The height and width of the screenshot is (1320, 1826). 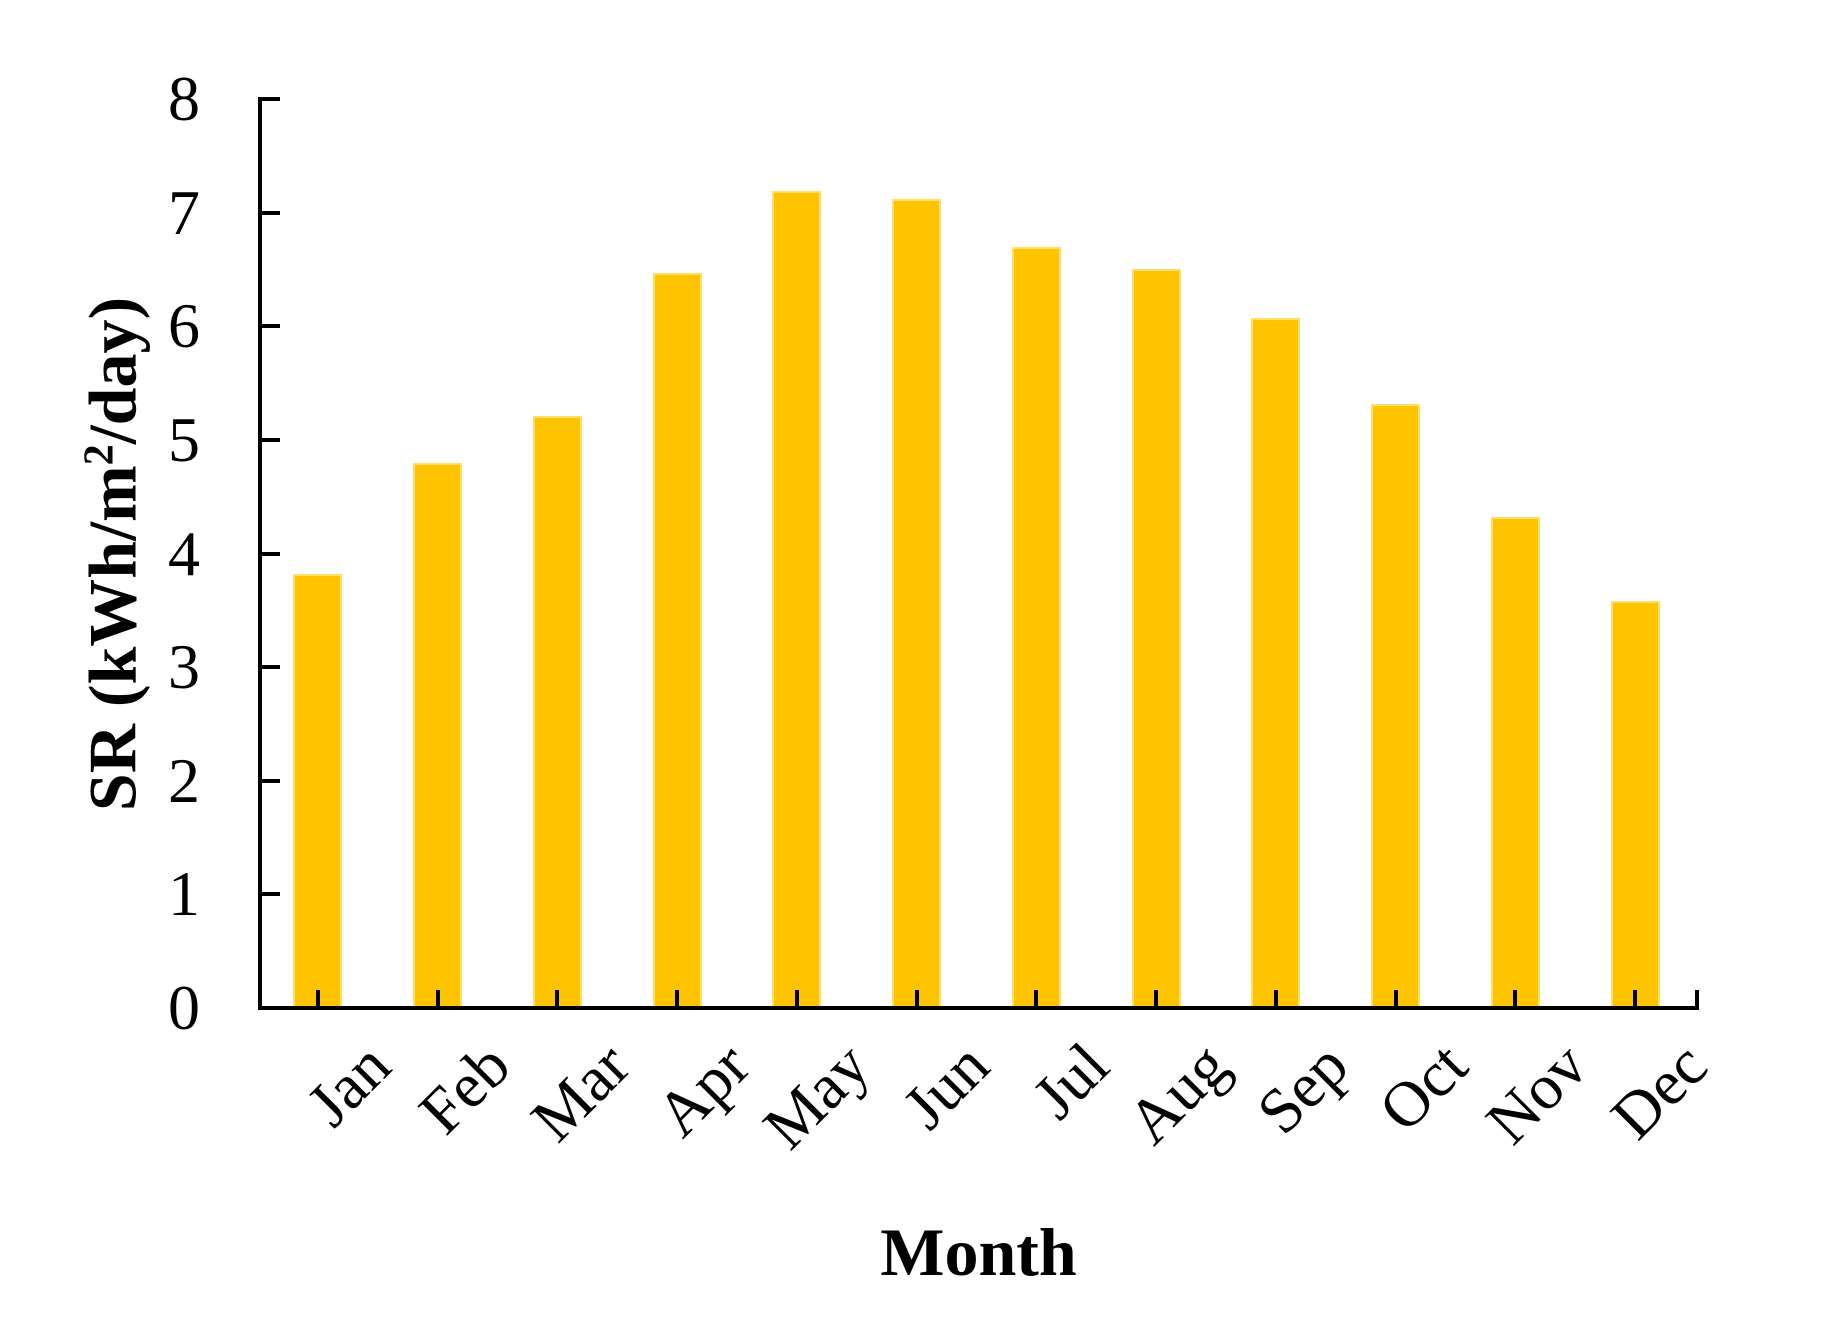 I want to click on bar-jan, so click(x=318, y=790).